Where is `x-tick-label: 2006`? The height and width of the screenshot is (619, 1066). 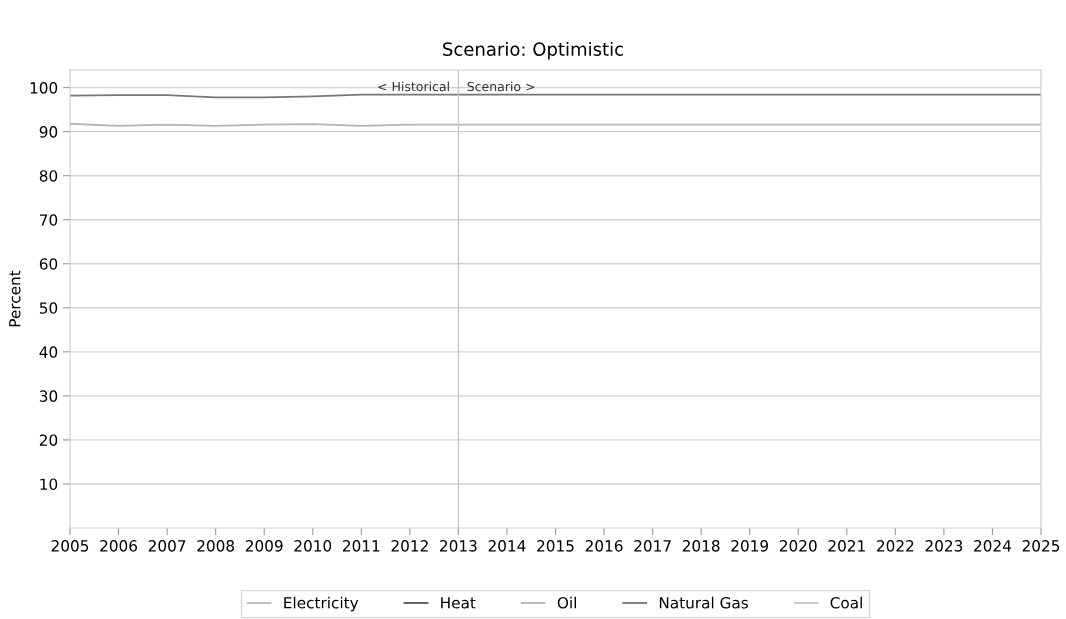
x-tick-label: 2006 is located at coordinates (119, 546).